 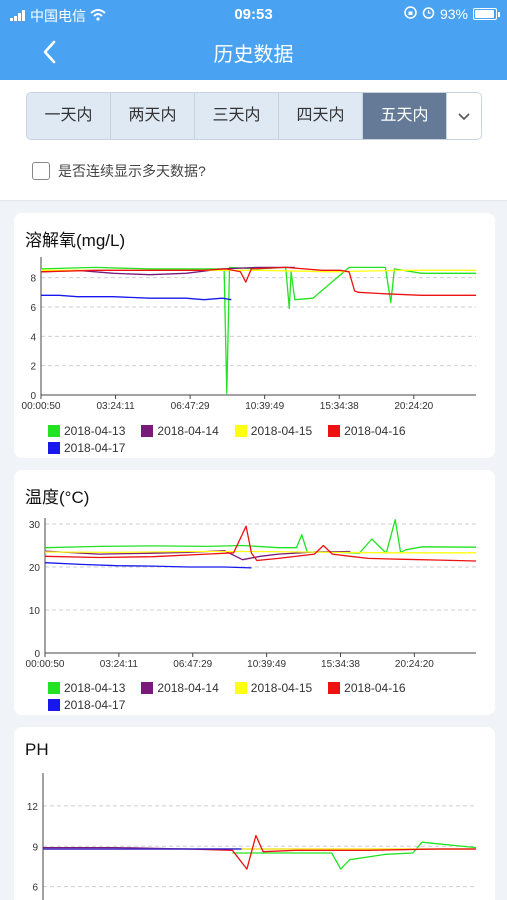 I want to click on tab-two-days: 两天内, so click(x=153, y=116).